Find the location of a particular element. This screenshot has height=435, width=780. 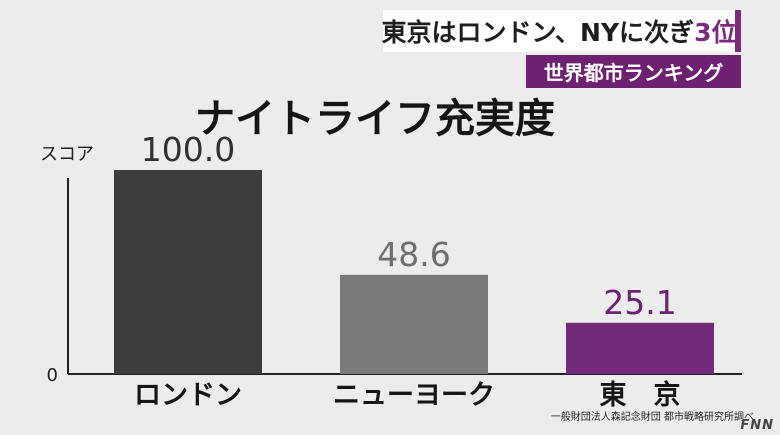

source-note: 一般財団法人森記念財団 都市戦略研究所調べ is located at coordinates (652, 417).